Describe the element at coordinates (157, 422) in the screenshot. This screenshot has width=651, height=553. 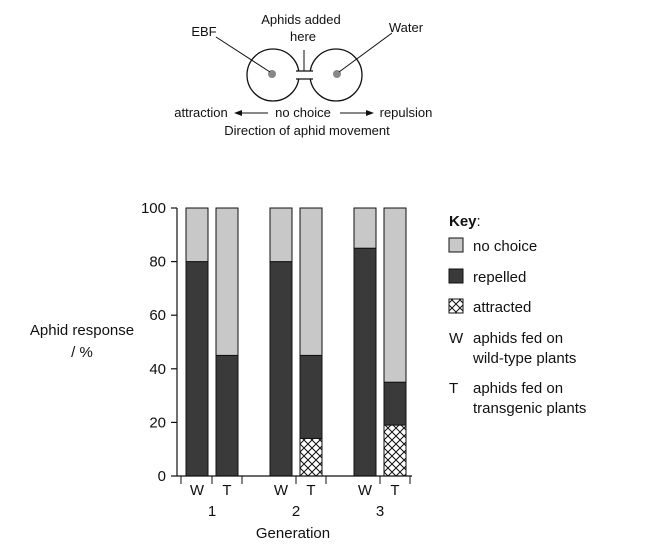
I see `y-tick-label: 20` at that location.